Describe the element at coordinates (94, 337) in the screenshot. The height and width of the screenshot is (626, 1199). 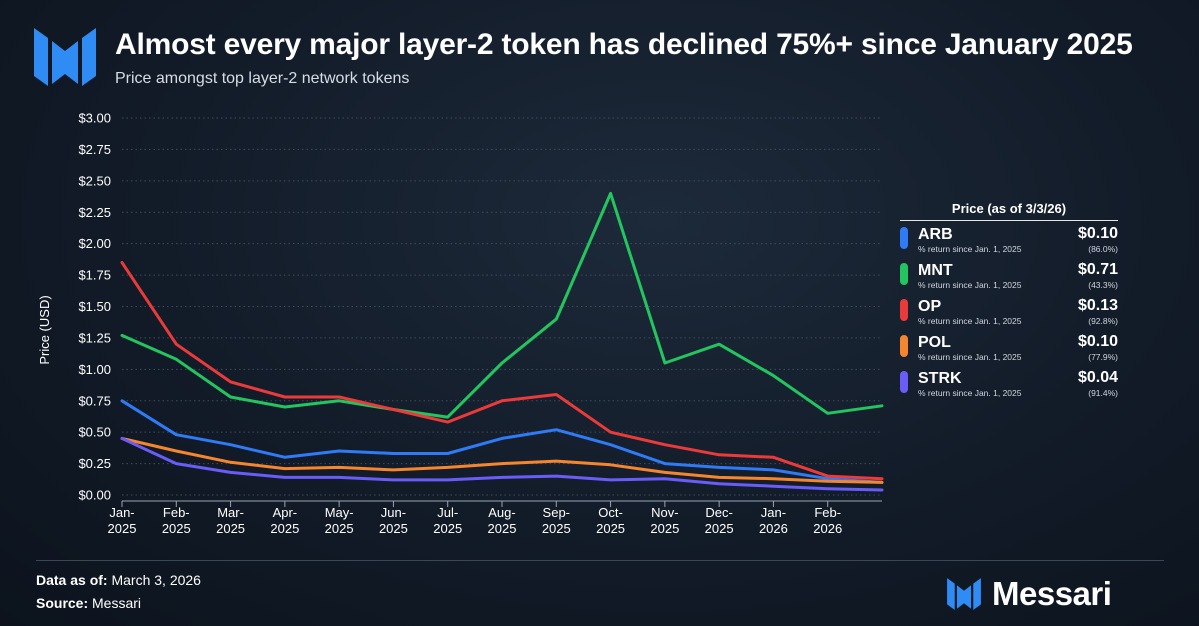
I see `y-tick-label: $1.25` at that location.